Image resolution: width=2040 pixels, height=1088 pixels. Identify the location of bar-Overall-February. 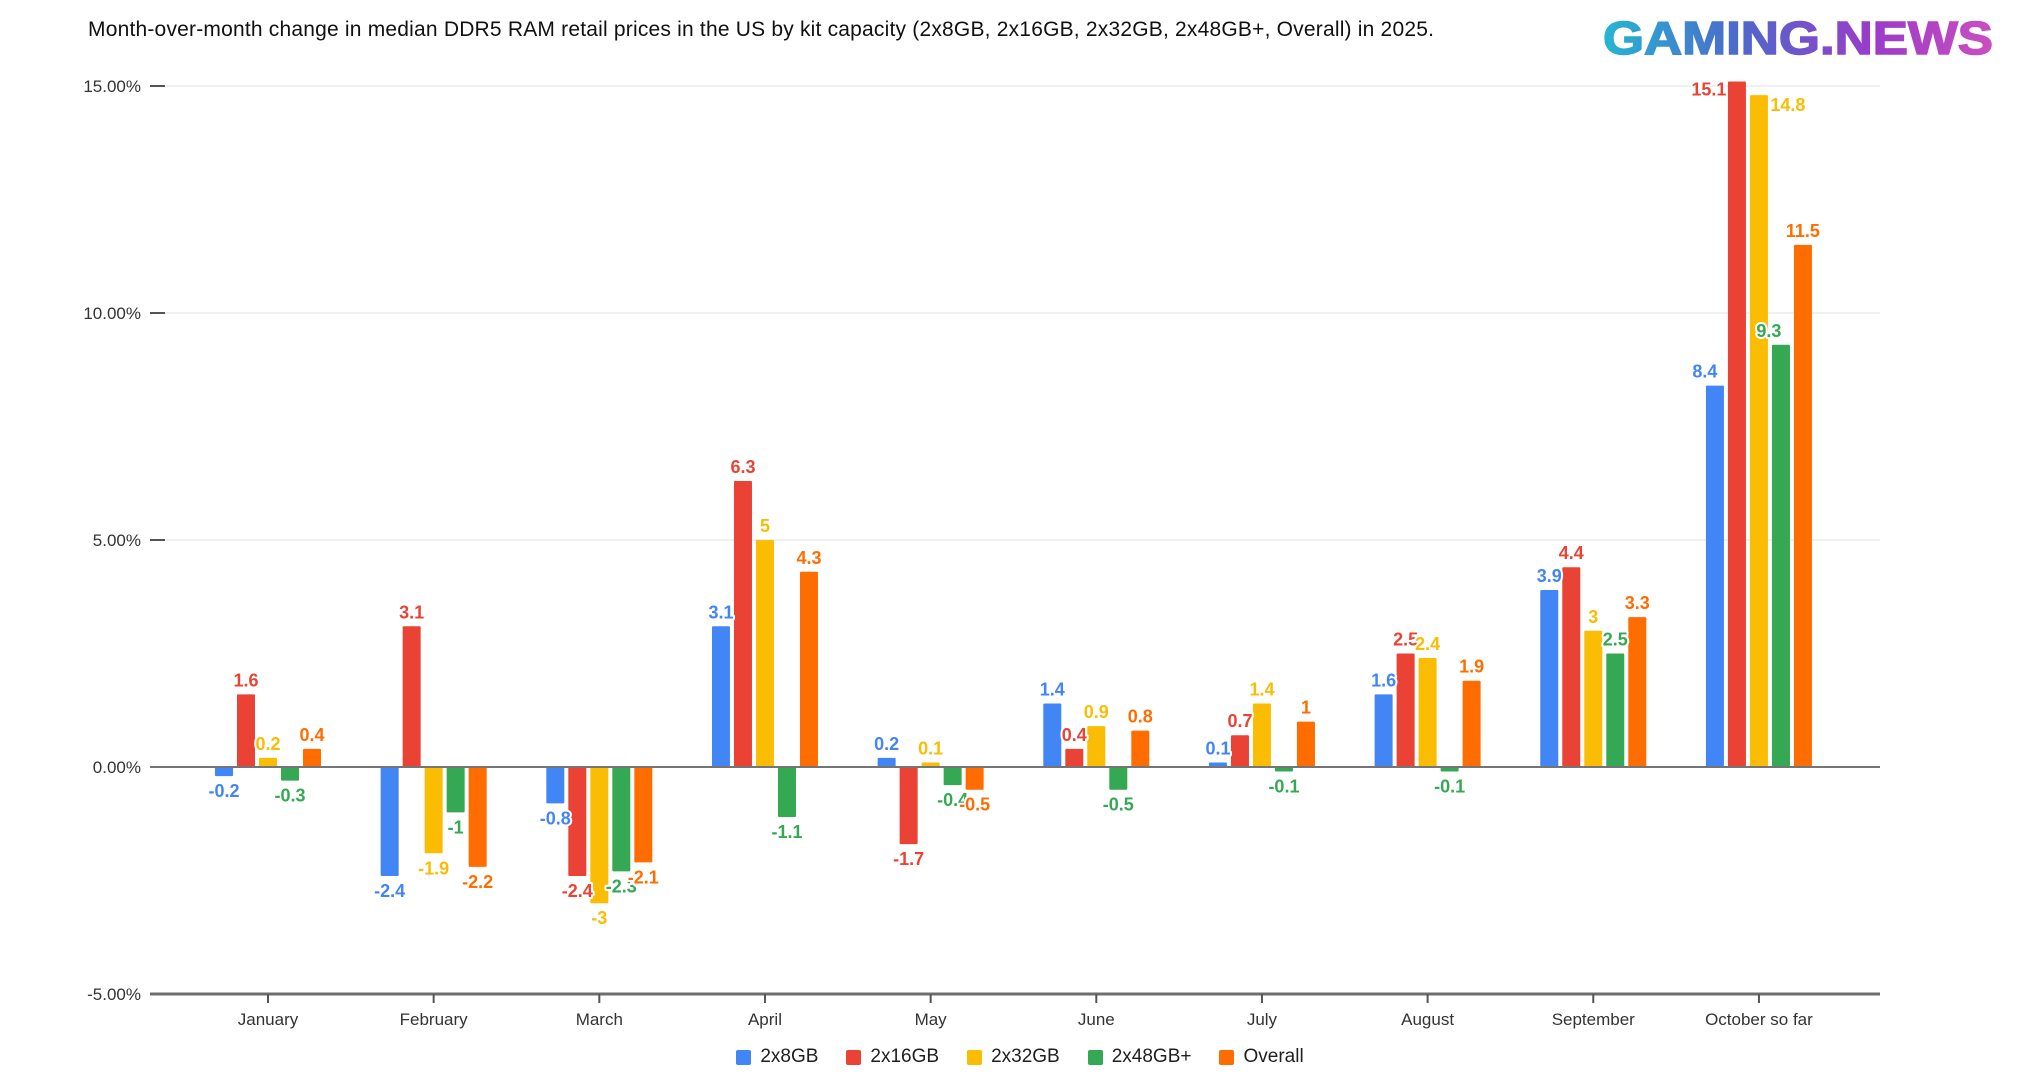
(477, 817).